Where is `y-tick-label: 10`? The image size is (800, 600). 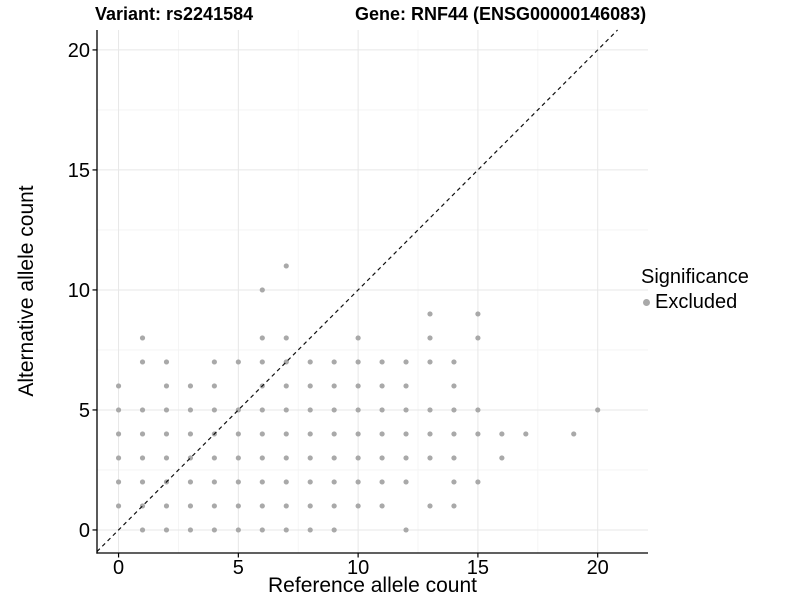
y-tick-label: 10 is located at coordinates (79, 291).